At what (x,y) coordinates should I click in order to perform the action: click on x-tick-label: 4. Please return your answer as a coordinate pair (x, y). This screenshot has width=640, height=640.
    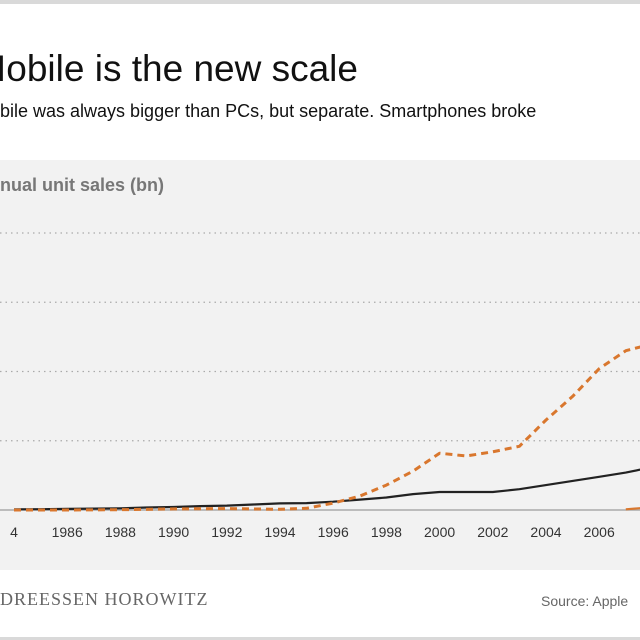
    Looking at the image, I should click on (14, 532).